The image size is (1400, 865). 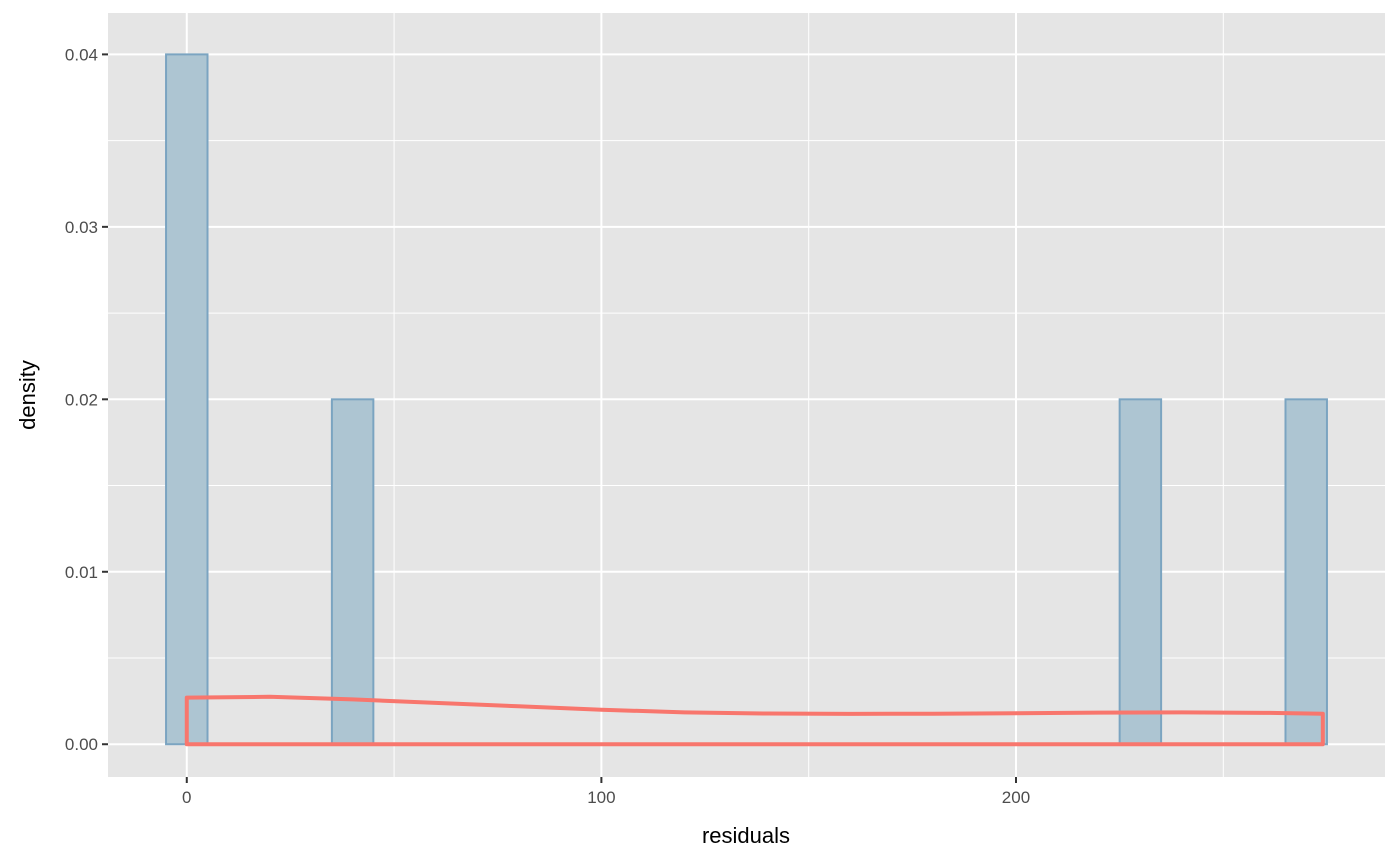 I want to click on y-tick-label: 0.01, so click(x=81, y=572).